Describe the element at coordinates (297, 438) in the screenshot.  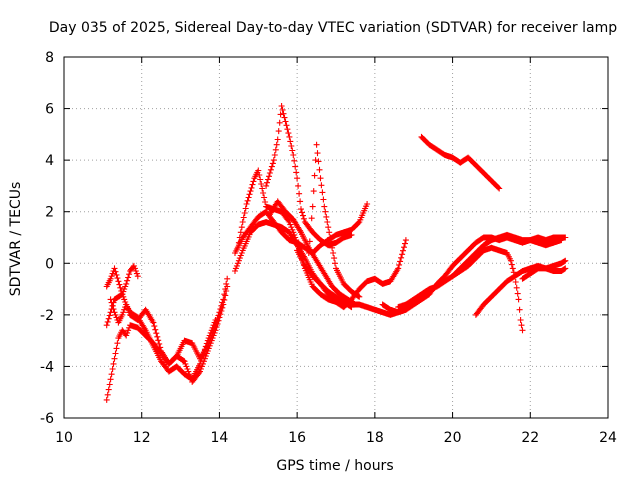
I see `x-tick-label: 16` at that location.